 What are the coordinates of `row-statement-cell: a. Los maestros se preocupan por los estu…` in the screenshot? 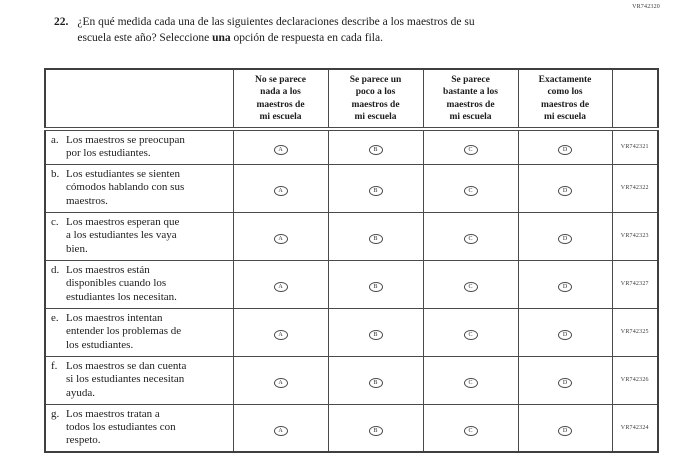 It's located at (139, 146).